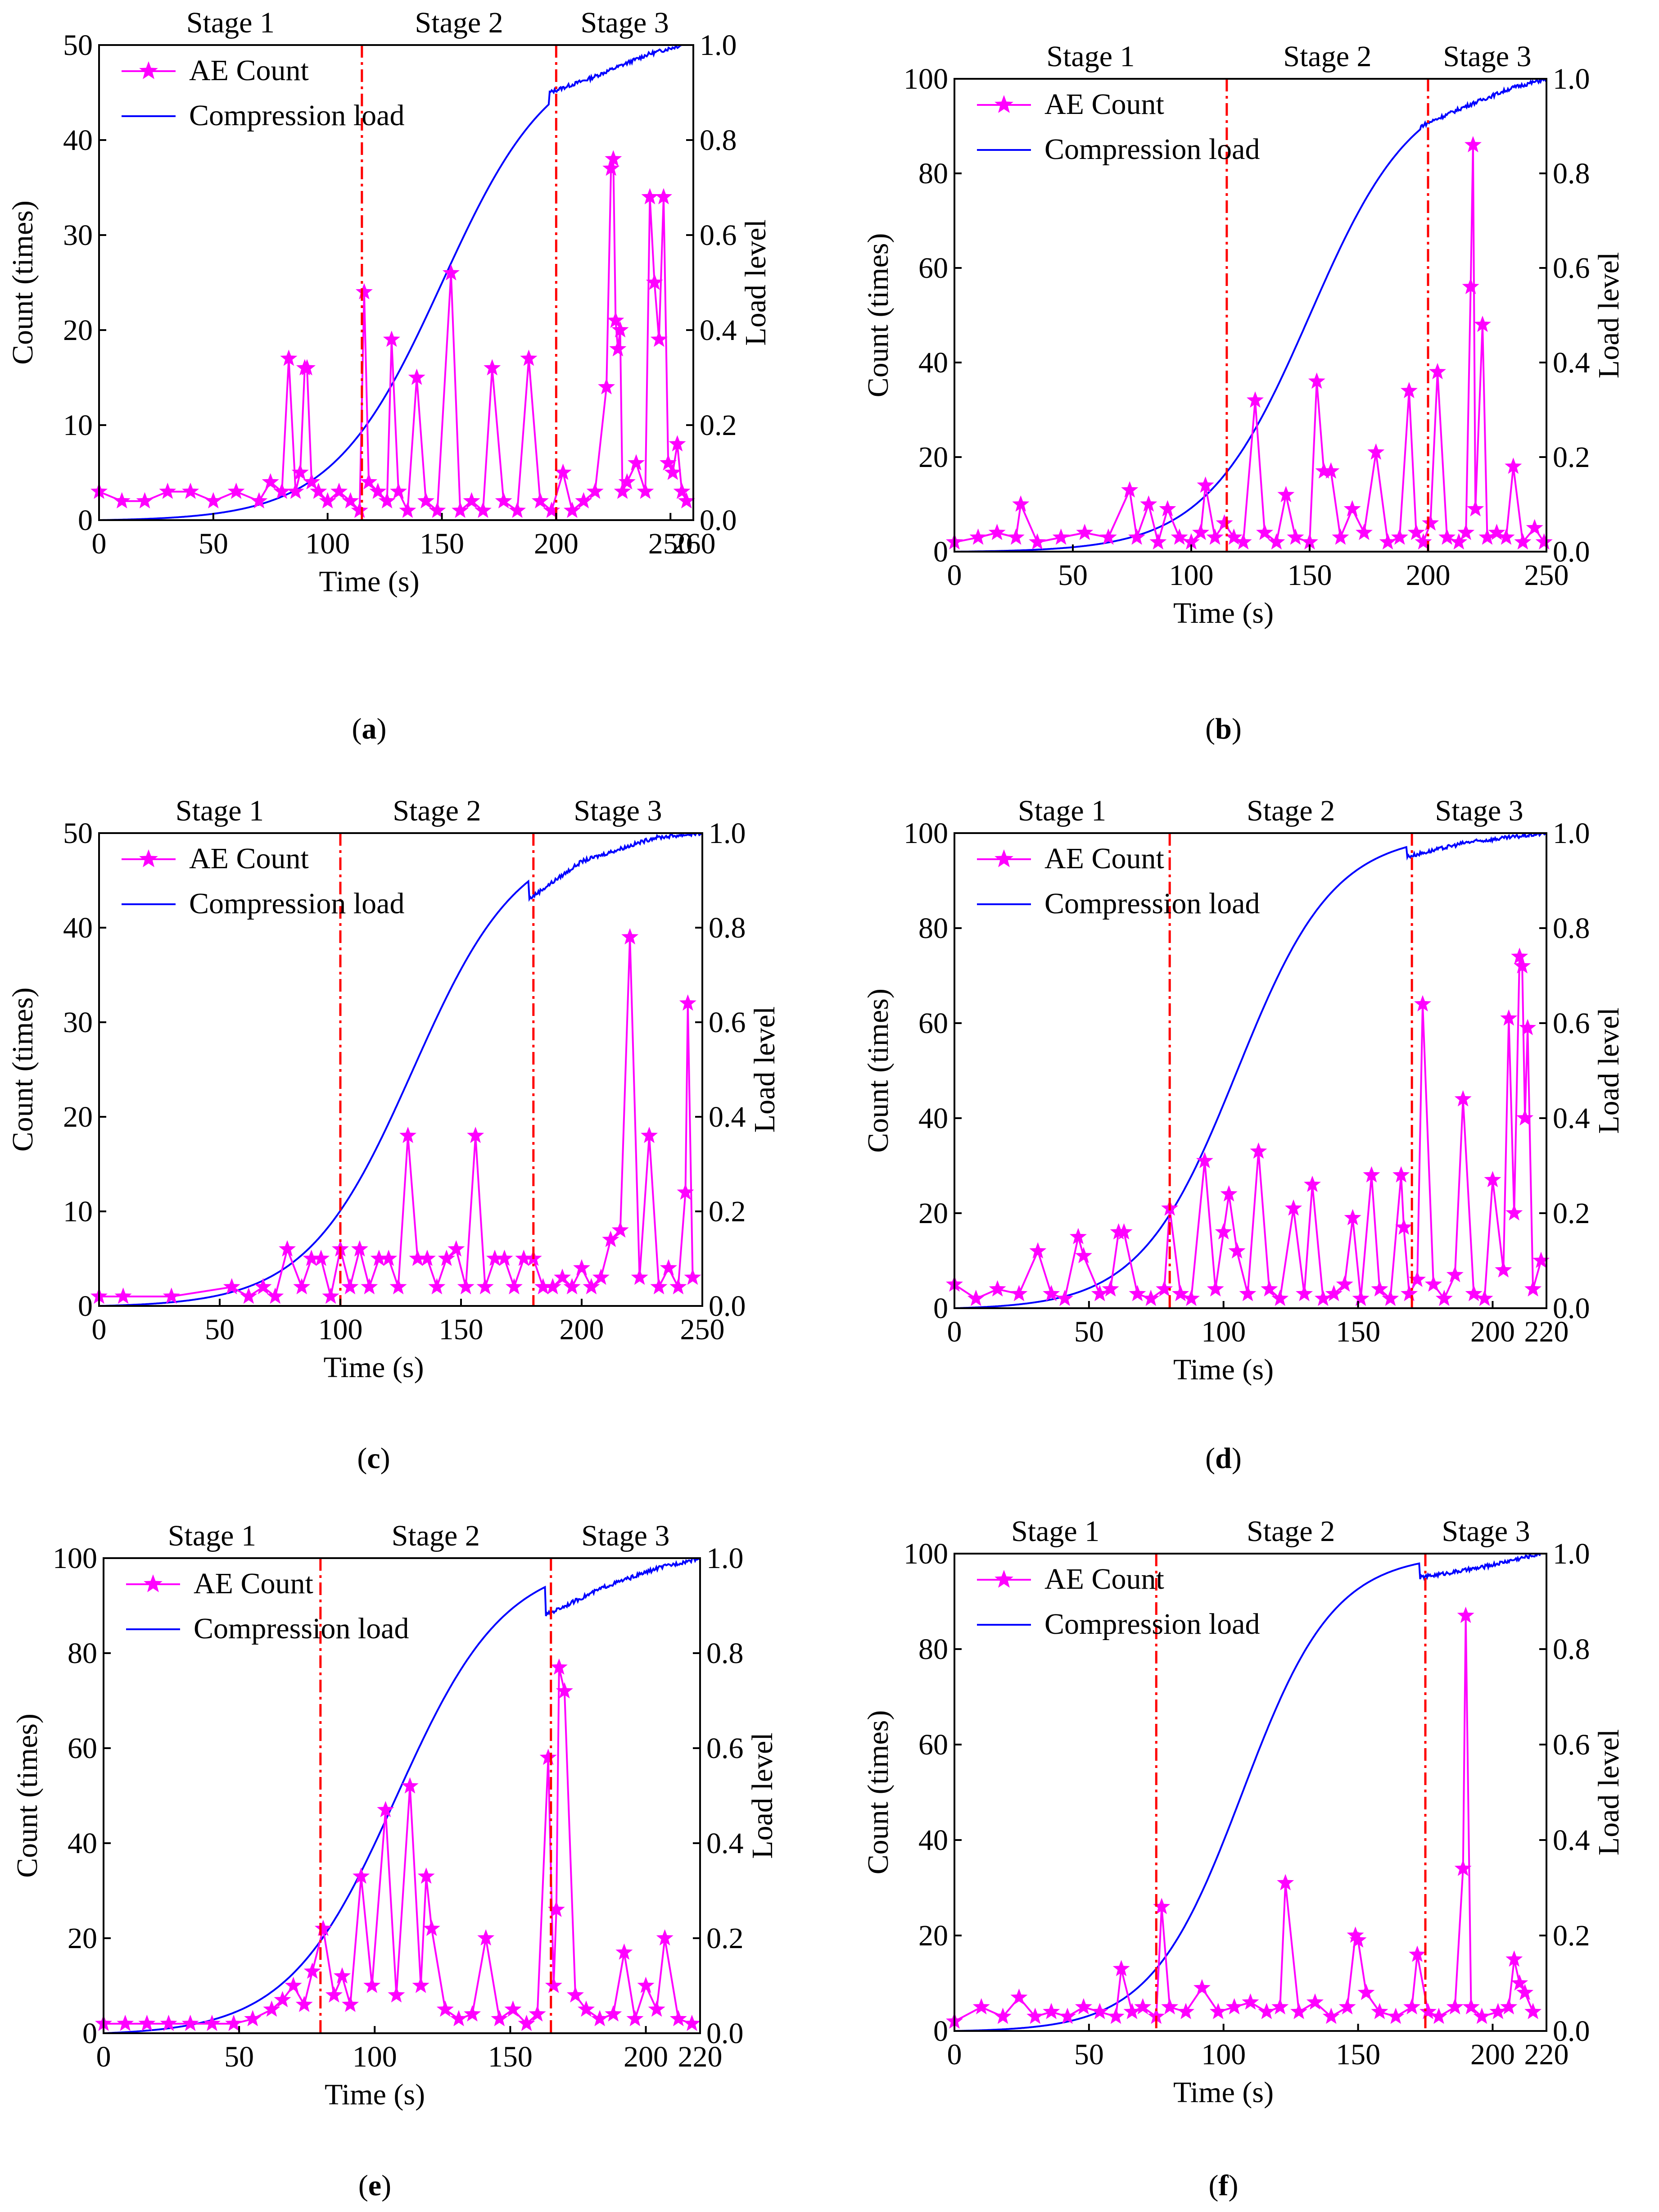 This screenshot has width=1659, height=2212. What do you see at coordinates (27, 1795) in the screenshot?
I see `y-axis-label: Count (times)` at bounding box center [27, 1795].